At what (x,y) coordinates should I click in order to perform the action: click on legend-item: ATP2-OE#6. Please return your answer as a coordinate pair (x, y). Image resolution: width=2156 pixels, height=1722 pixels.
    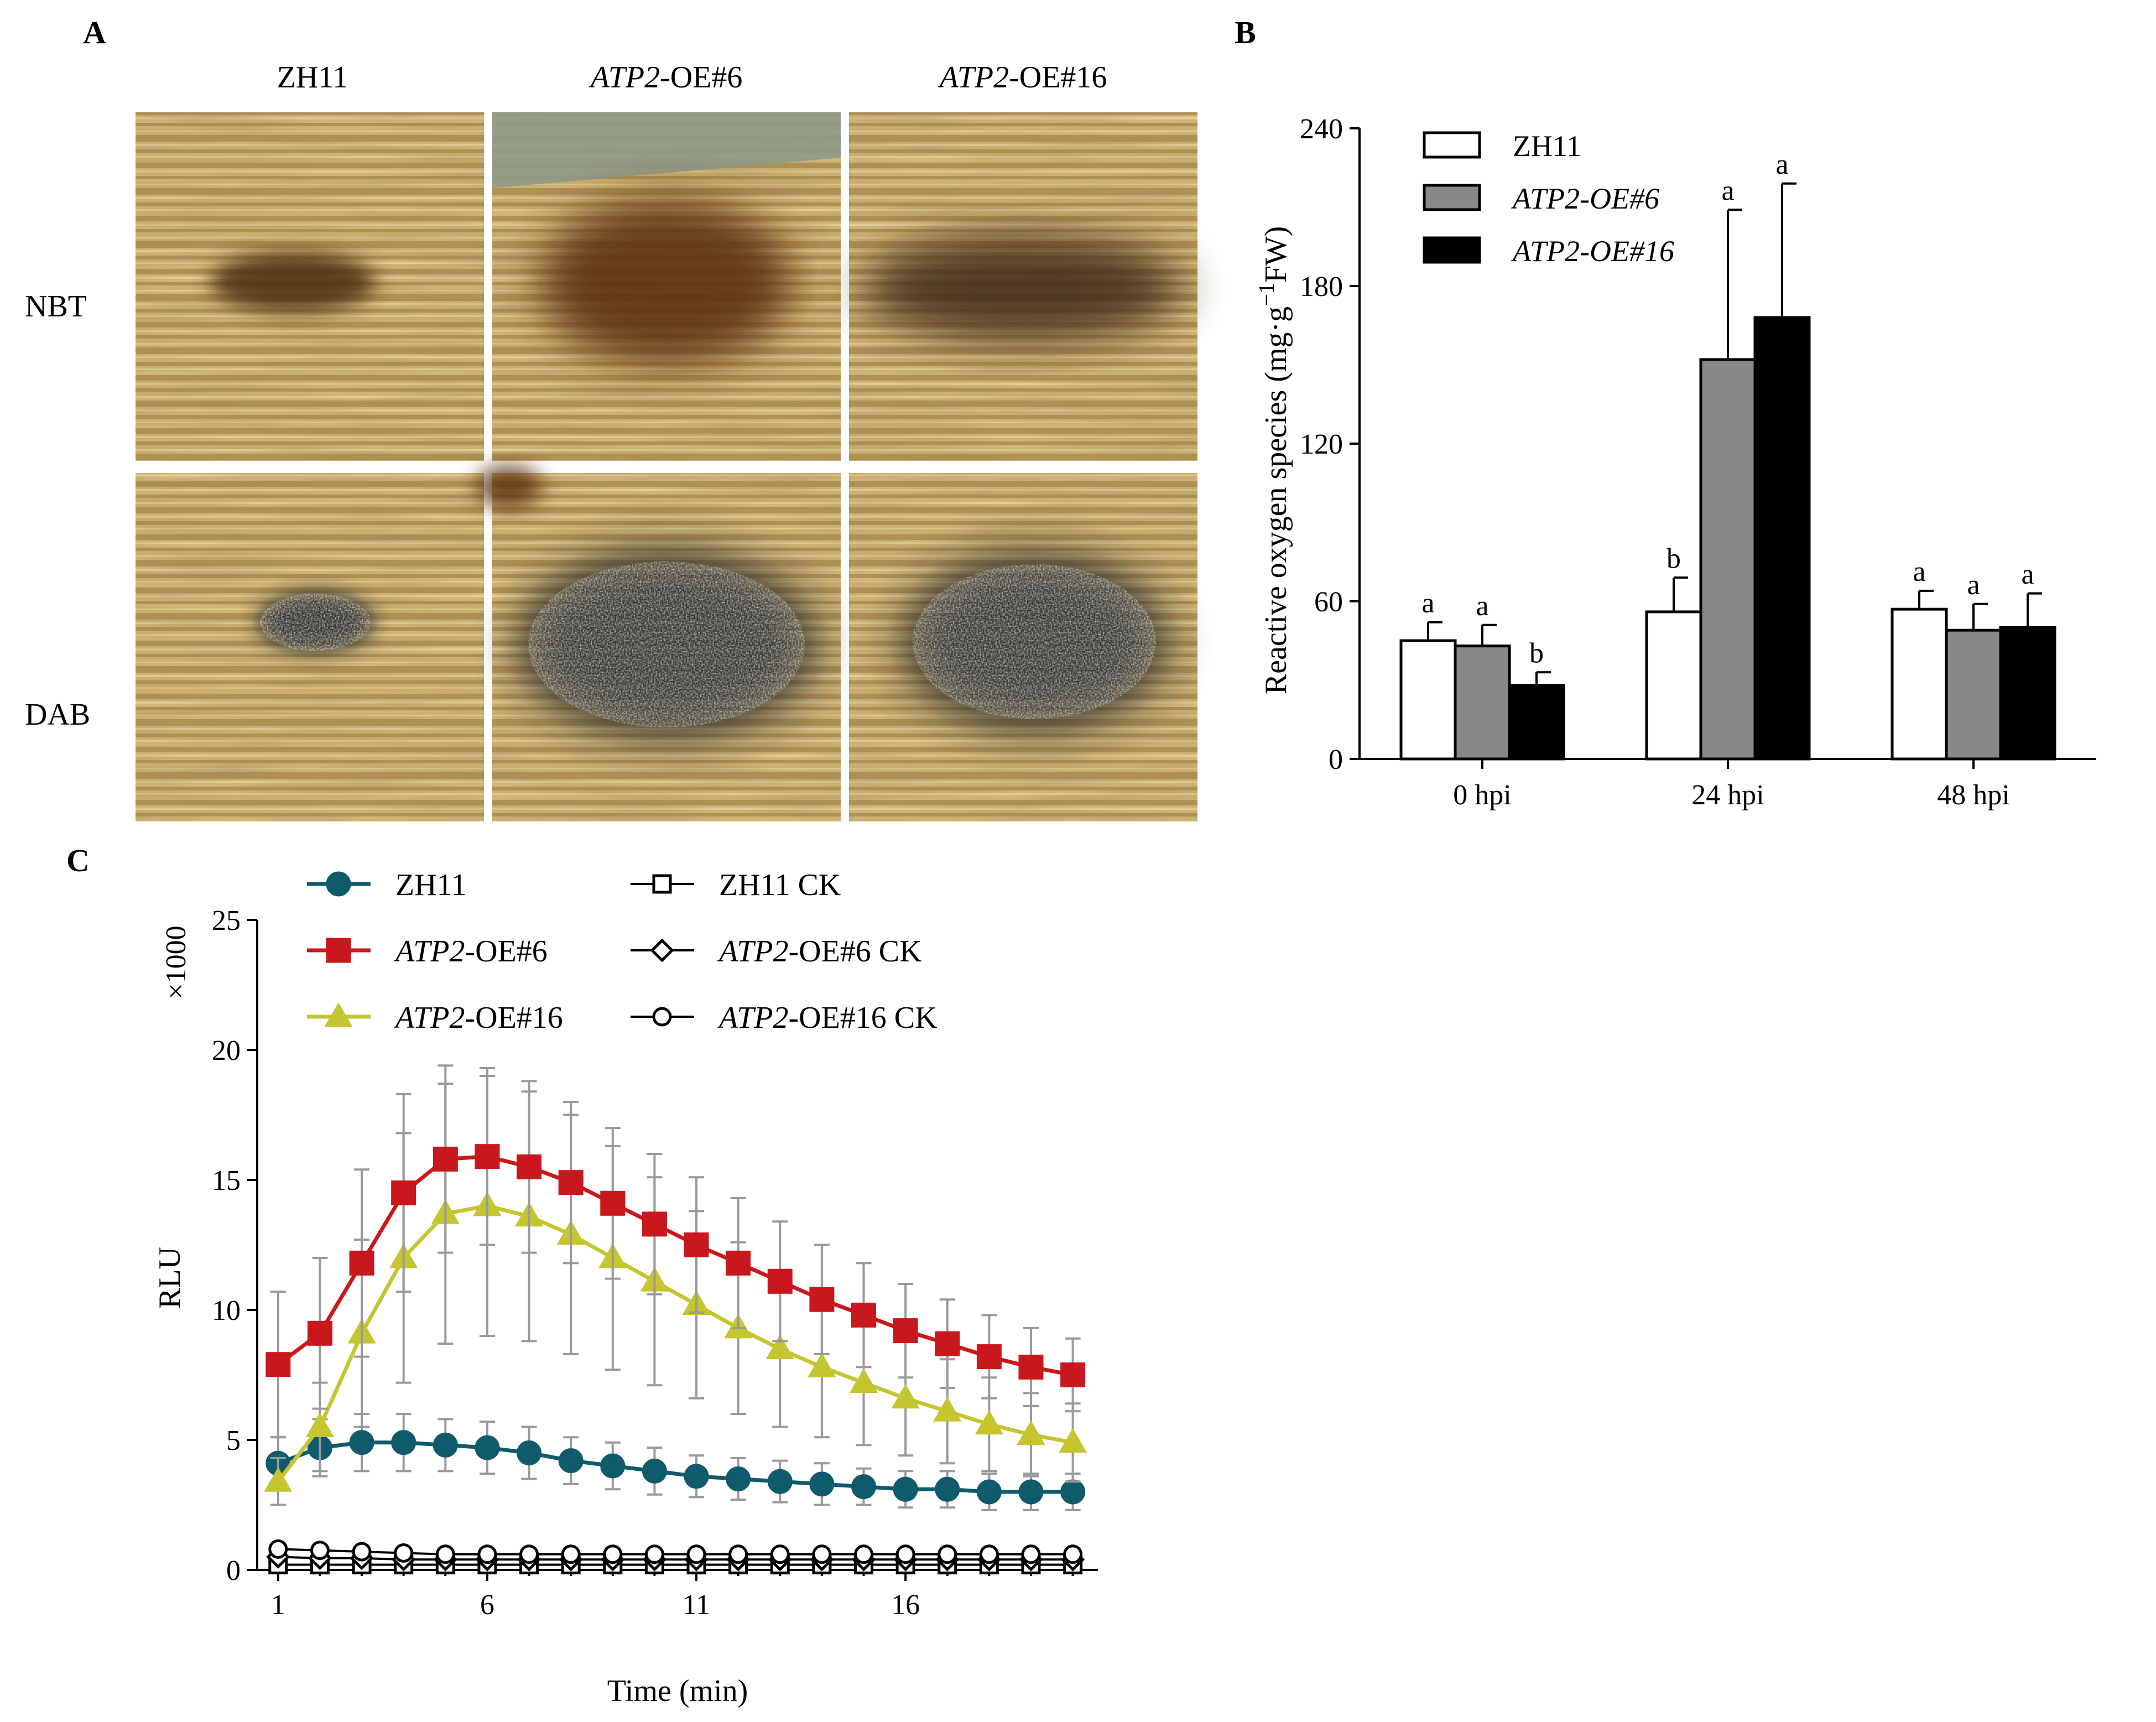
    Looking at the image, I should click on (427, 952).